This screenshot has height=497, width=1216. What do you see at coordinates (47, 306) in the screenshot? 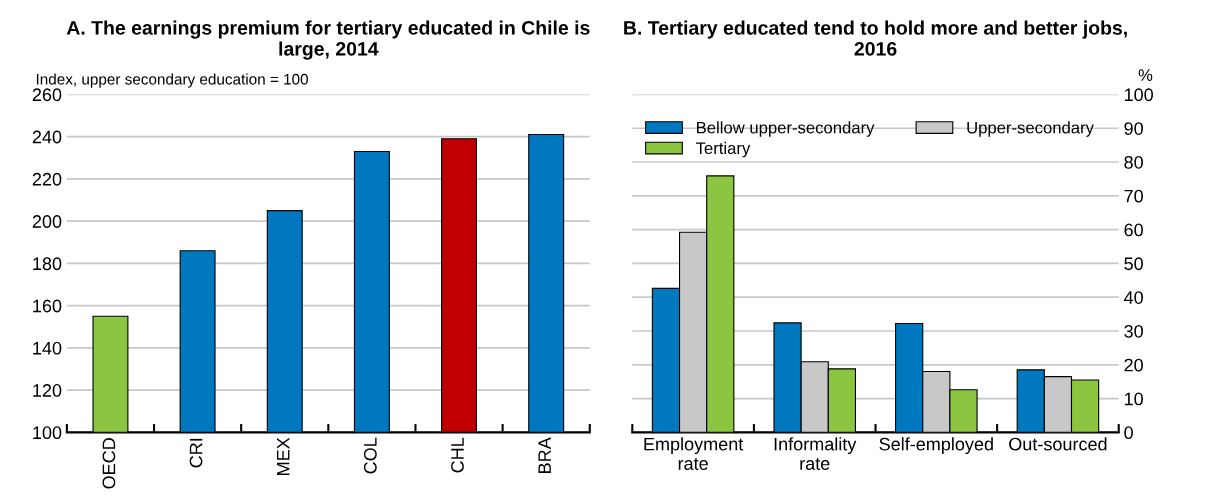
I see `y-tick-label: 160` at bounding box center [47, 306].